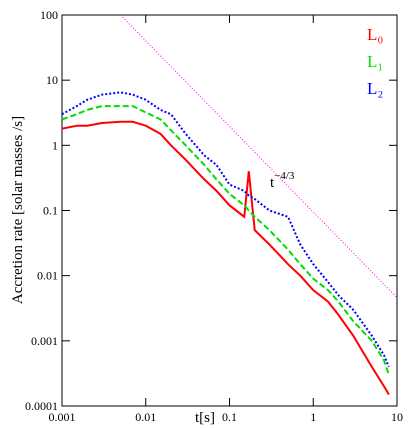  I want to click on x-tick-label: 1, so click(313, 417).